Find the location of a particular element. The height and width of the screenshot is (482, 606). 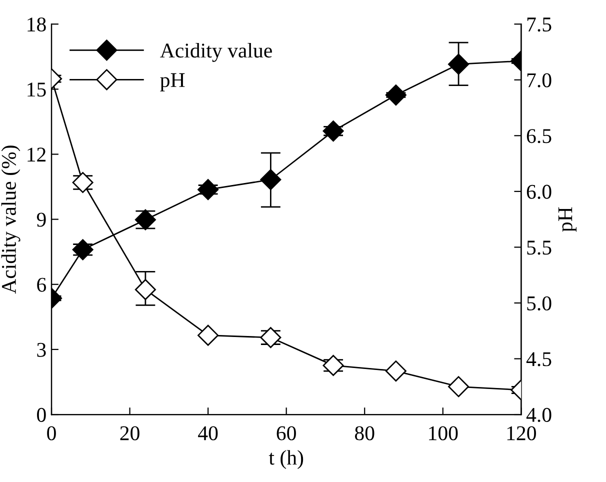

y-tick-label: 6 is located at coordinates (41, 285).